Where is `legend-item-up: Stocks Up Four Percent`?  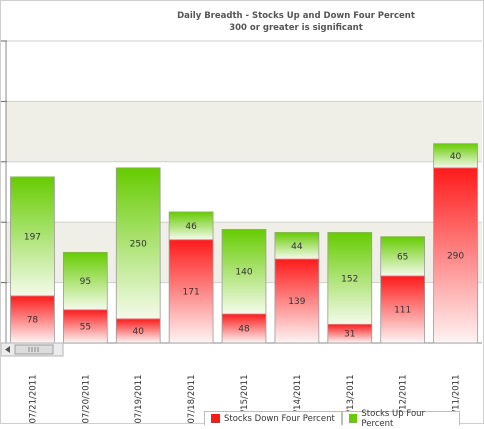
legend-item-up: Stocks Up Four Percent is located at coordinates (401, 419).